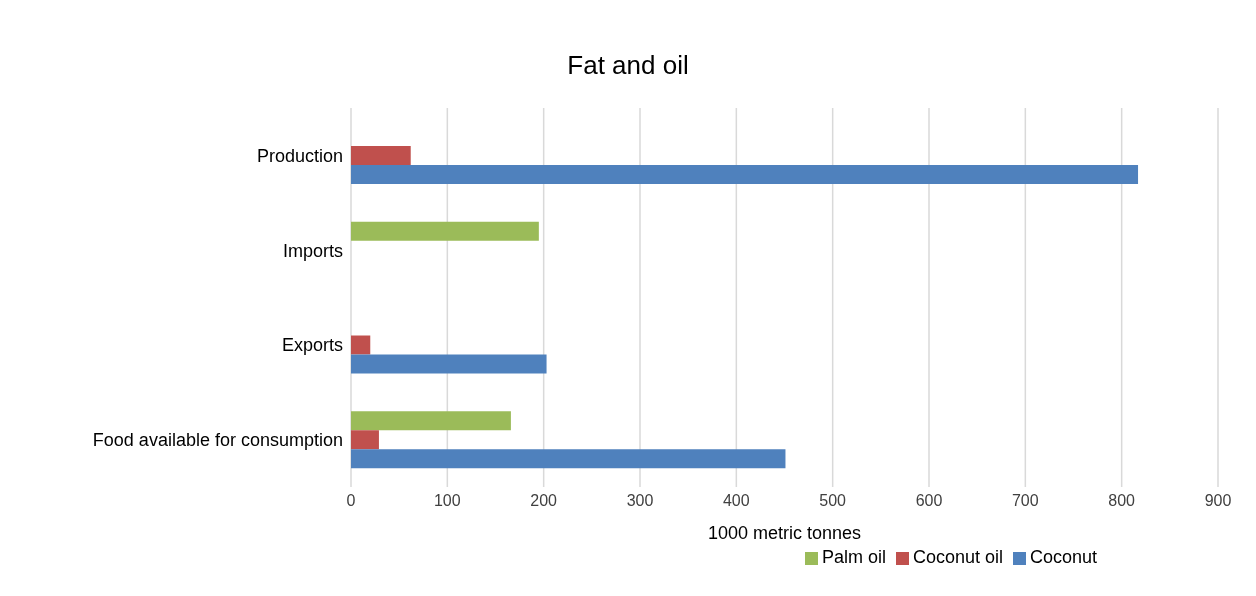 Image resolution: width=1256 pixels, height=596 pixels. Describe the element at coordinates (1218, 501) in the screenshot. I see `x-tick-label: 900` at that location.